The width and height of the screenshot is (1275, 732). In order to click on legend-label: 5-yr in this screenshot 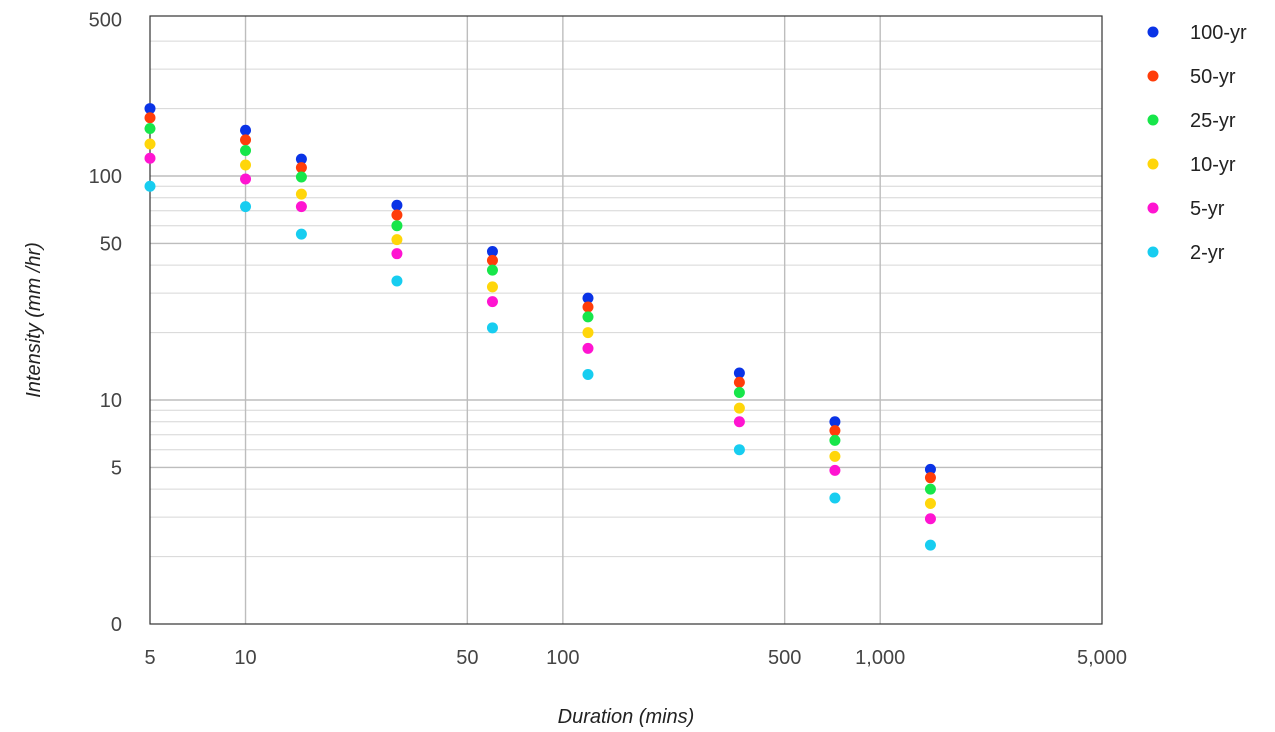, I will do `click(1207, 209)`.